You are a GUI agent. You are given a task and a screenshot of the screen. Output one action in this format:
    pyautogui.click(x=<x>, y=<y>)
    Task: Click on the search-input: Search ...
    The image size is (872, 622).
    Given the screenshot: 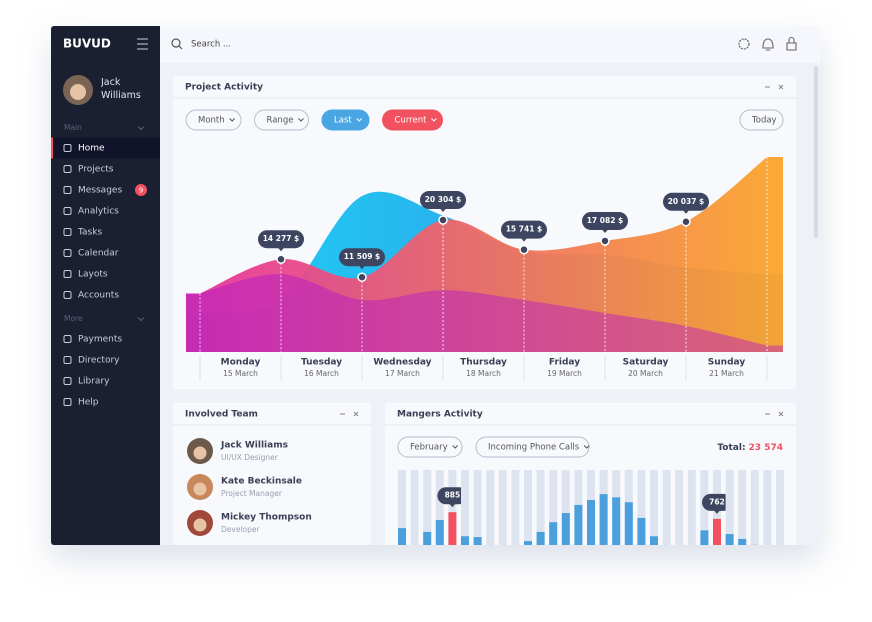 What is the action you would take?
    pyautogui.click(x=211, y=45)
    